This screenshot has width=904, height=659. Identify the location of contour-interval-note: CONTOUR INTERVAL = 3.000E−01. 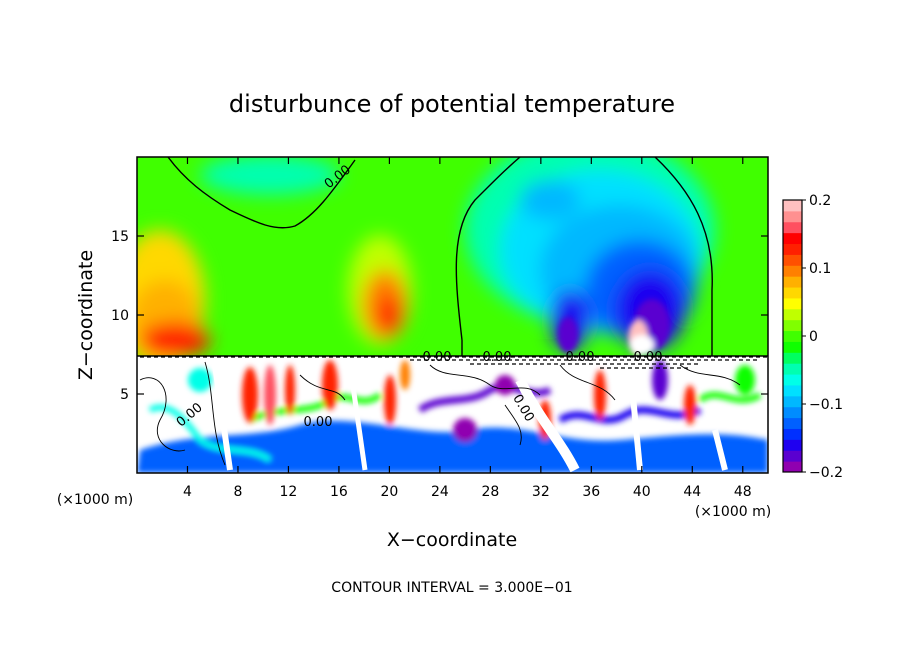
(451, 588).